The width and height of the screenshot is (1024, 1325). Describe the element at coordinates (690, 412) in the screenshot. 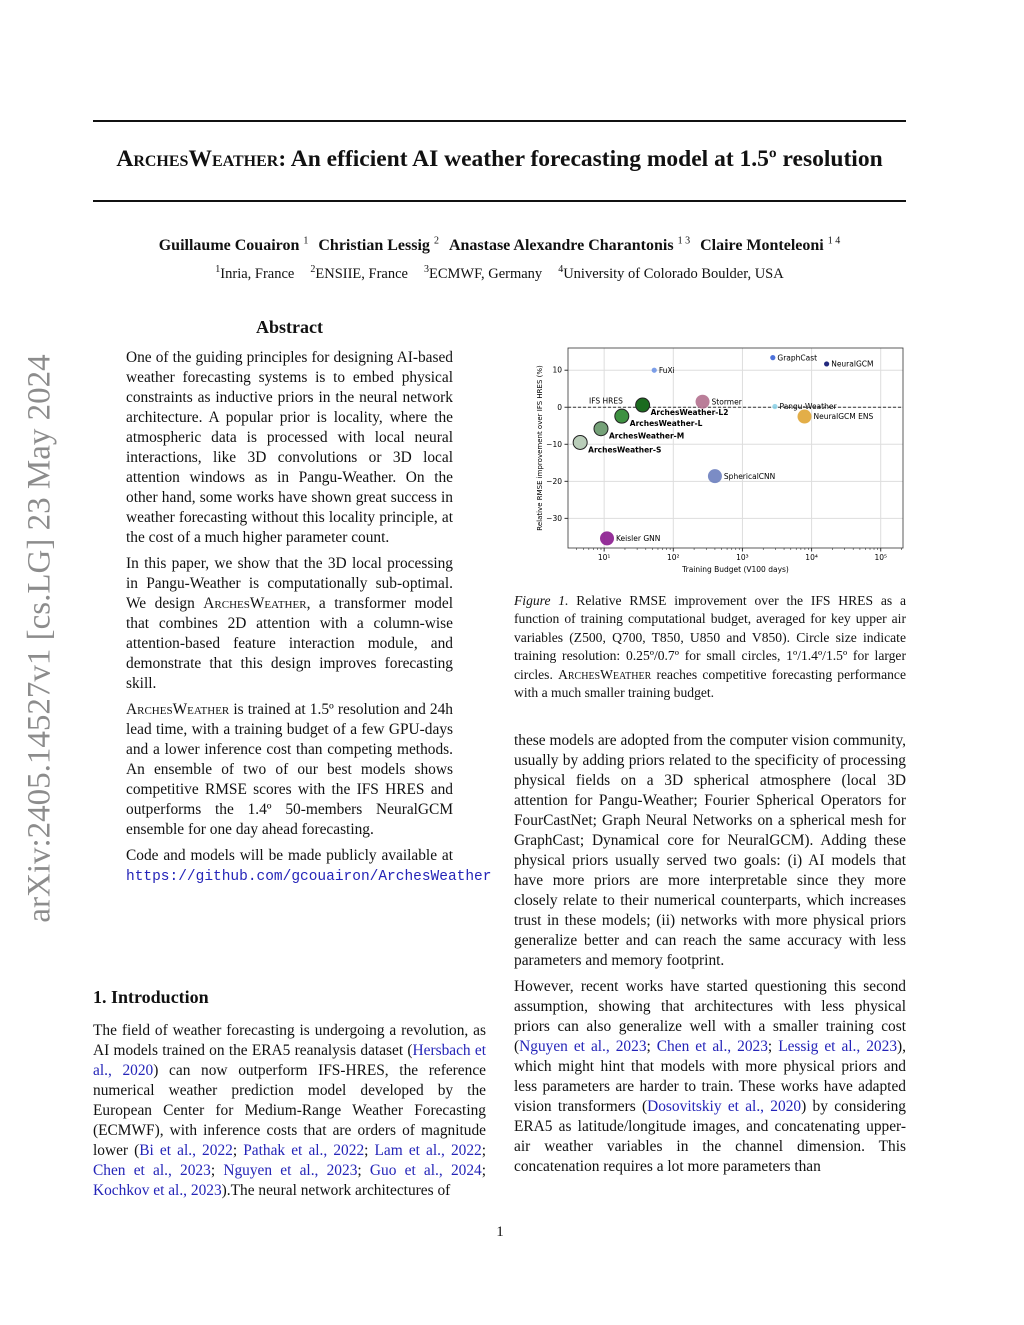

I see `point-label: ArchesWeather-L2` at that location.